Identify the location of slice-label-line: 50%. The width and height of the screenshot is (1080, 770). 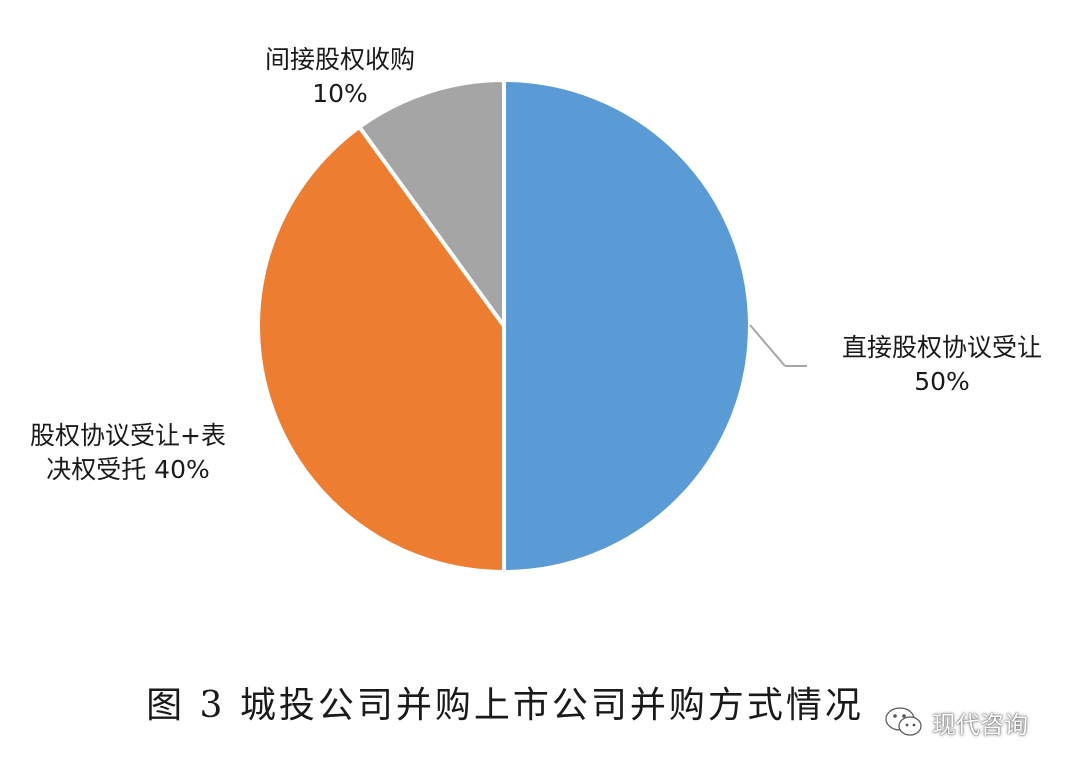
(942, 381).